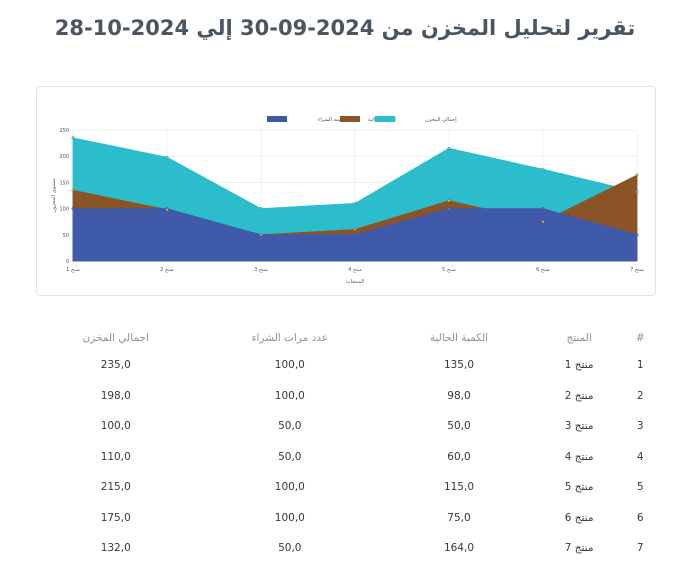 The image size is (690, 579). I want to click on cell-total: 235,0, so click(115, 365).